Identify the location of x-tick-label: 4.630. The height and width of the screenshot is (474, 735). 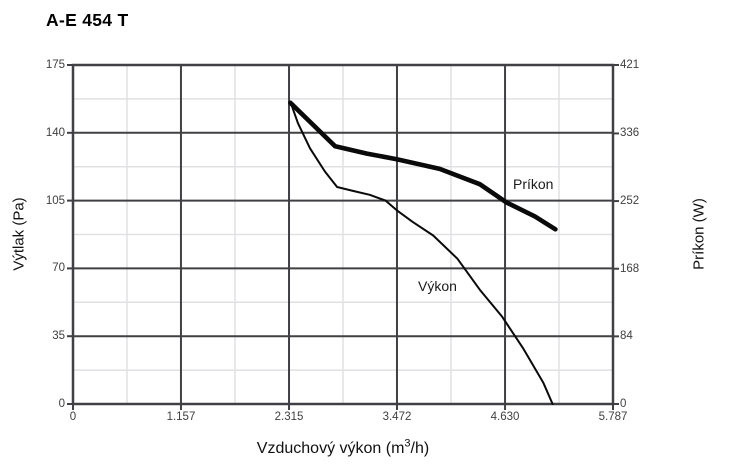
(505, 417).